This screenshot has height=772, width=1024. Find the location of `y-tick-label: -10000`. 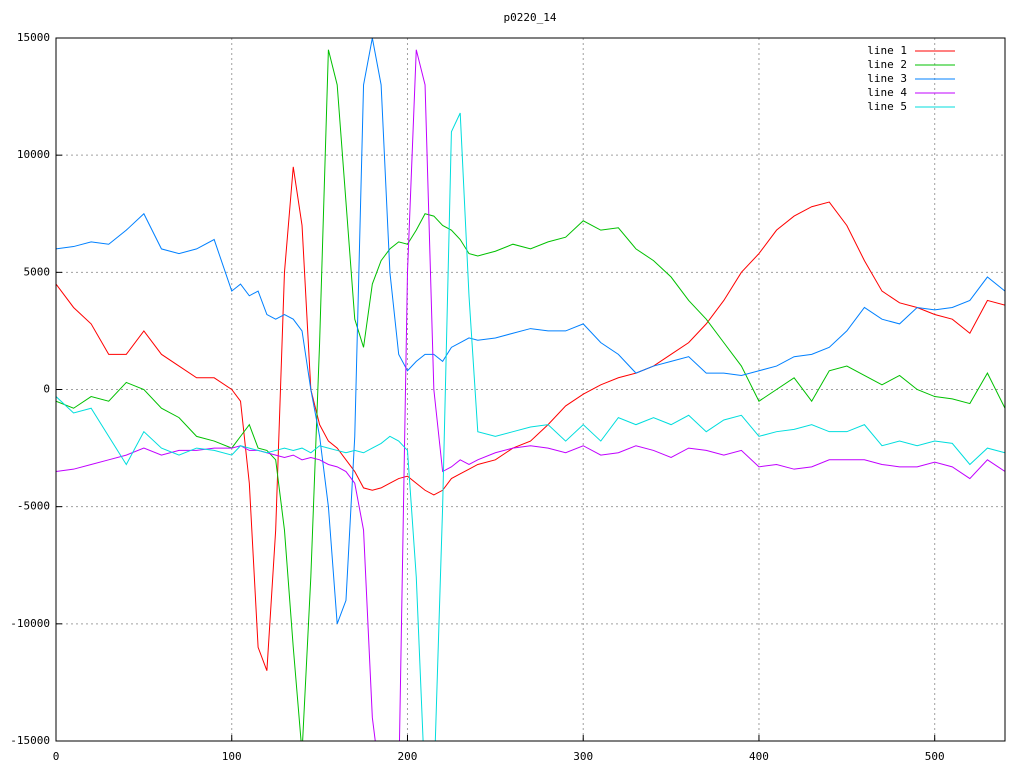

y-tick-label: -10000 is located at coordinates (30, 623).